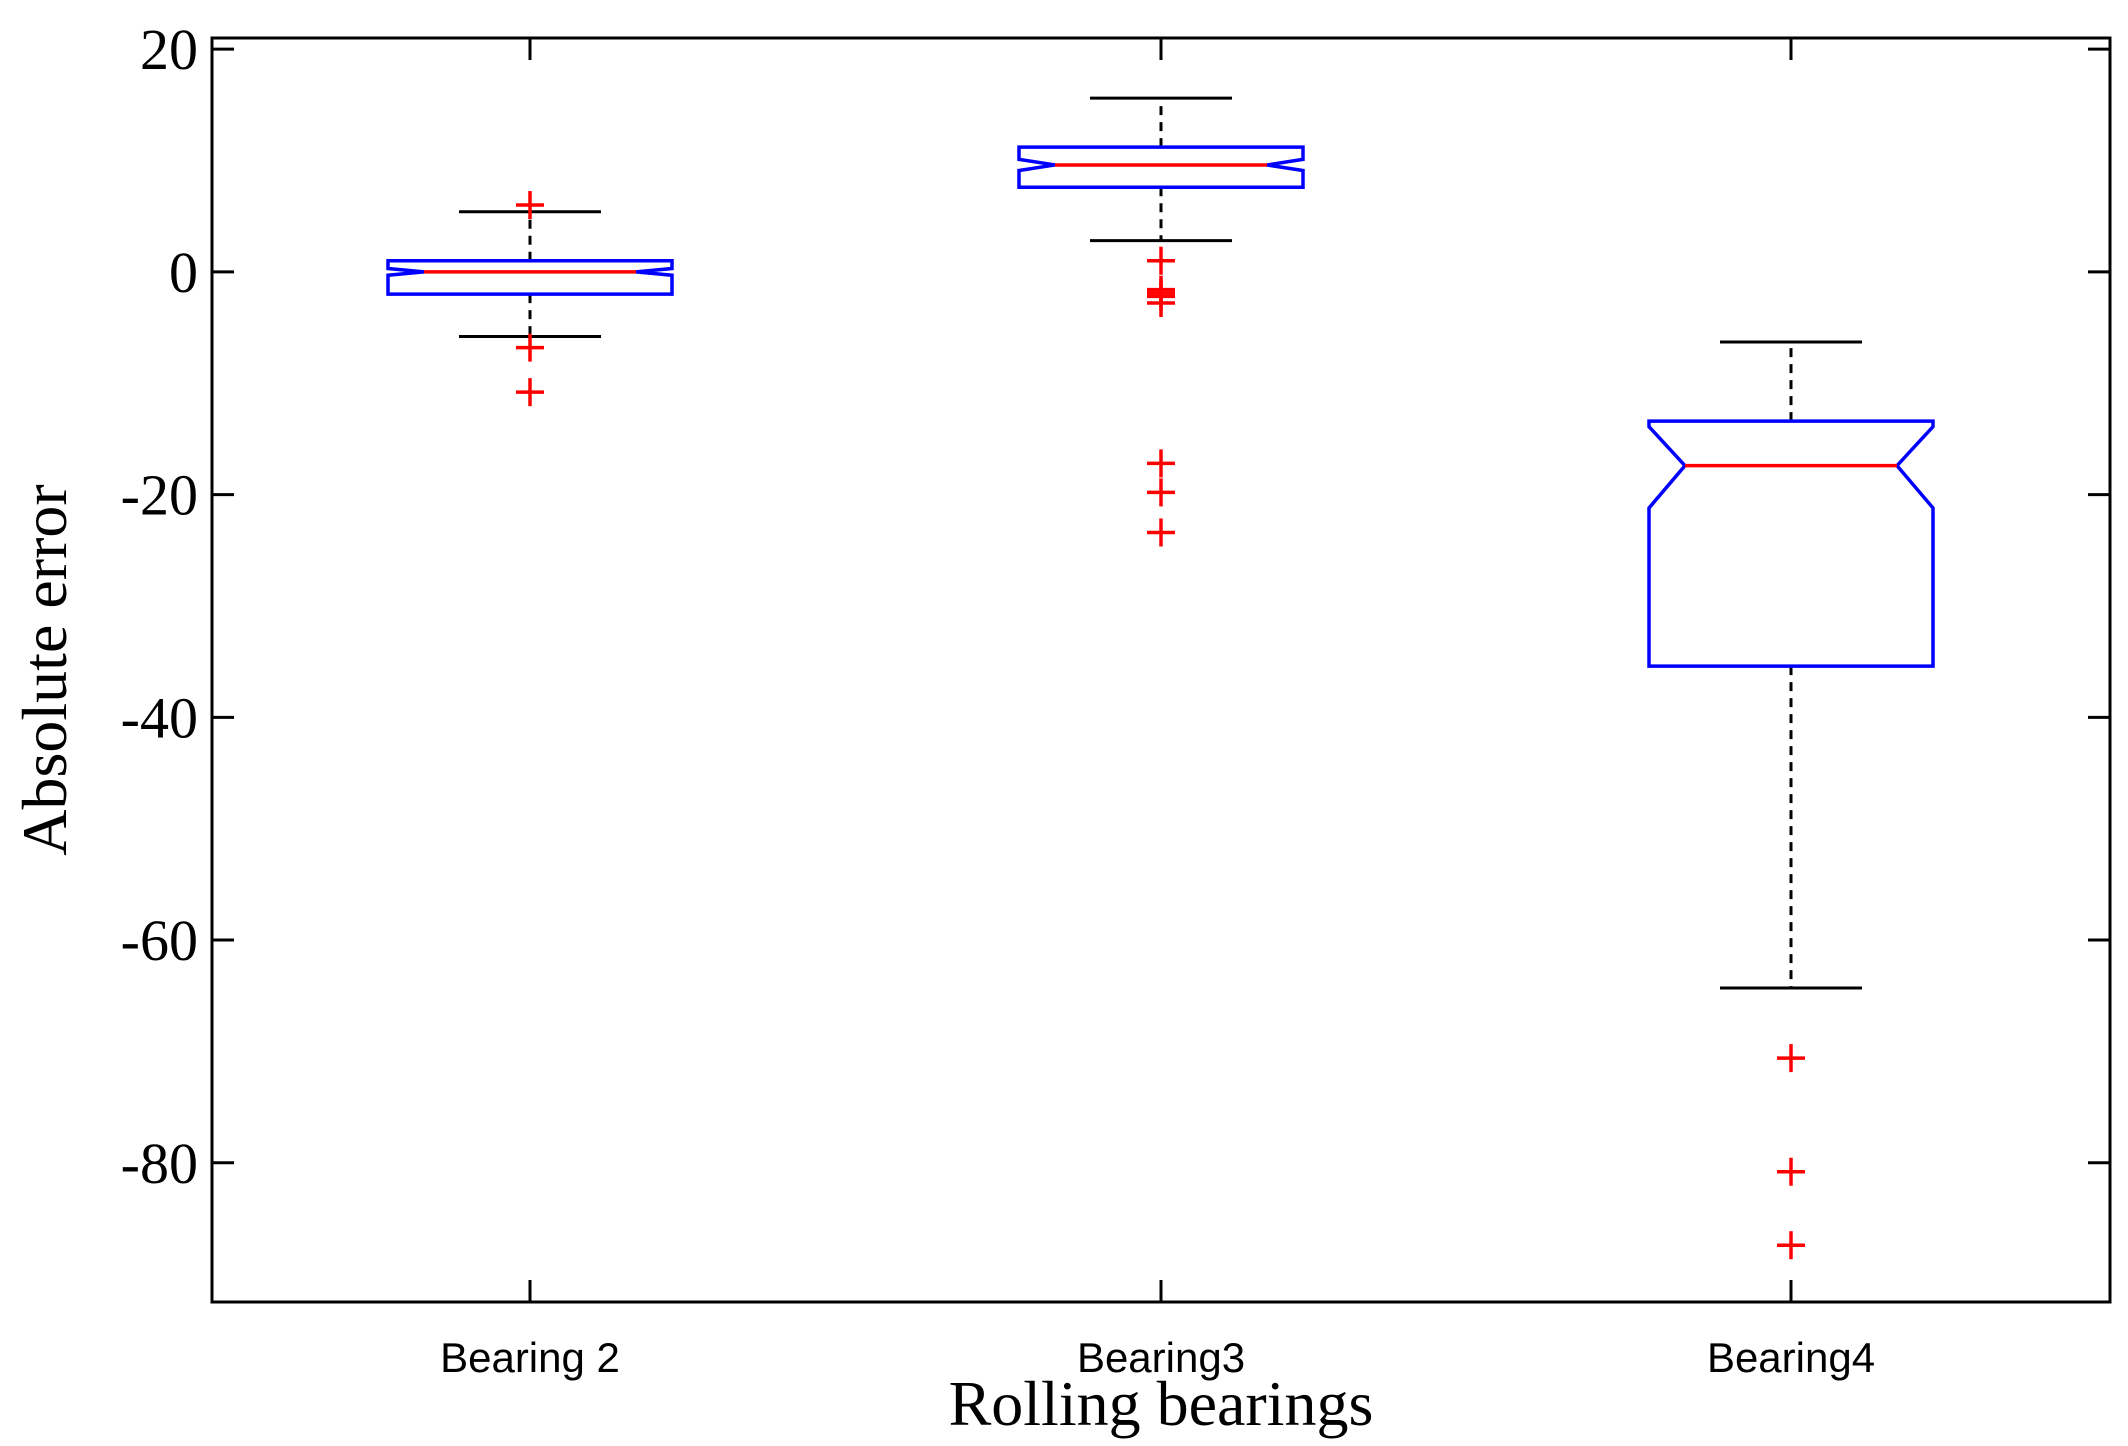  Describe the element at coordinates (530, 1357) in the screenshot. I see `x-tick-label: Bearing 2` at that location.